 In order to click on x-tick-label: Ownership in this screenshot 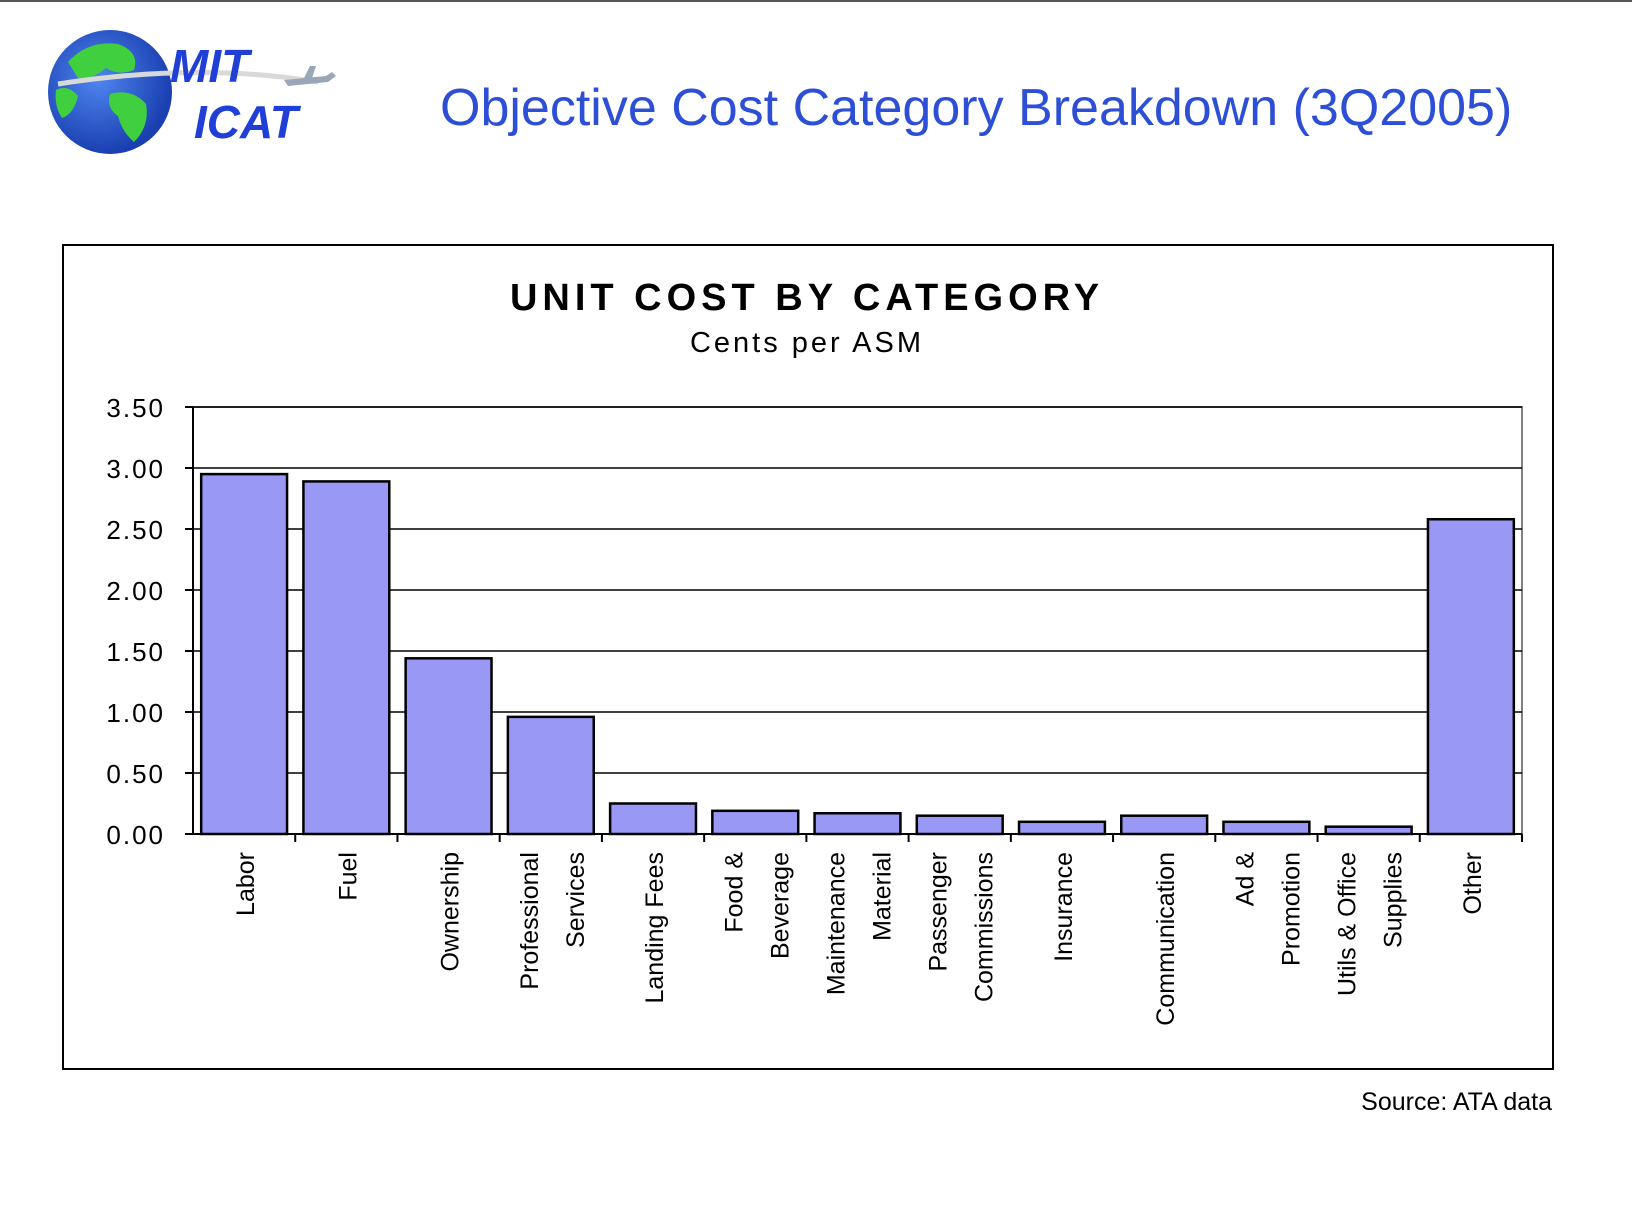, I will do `click(451, 912)`.